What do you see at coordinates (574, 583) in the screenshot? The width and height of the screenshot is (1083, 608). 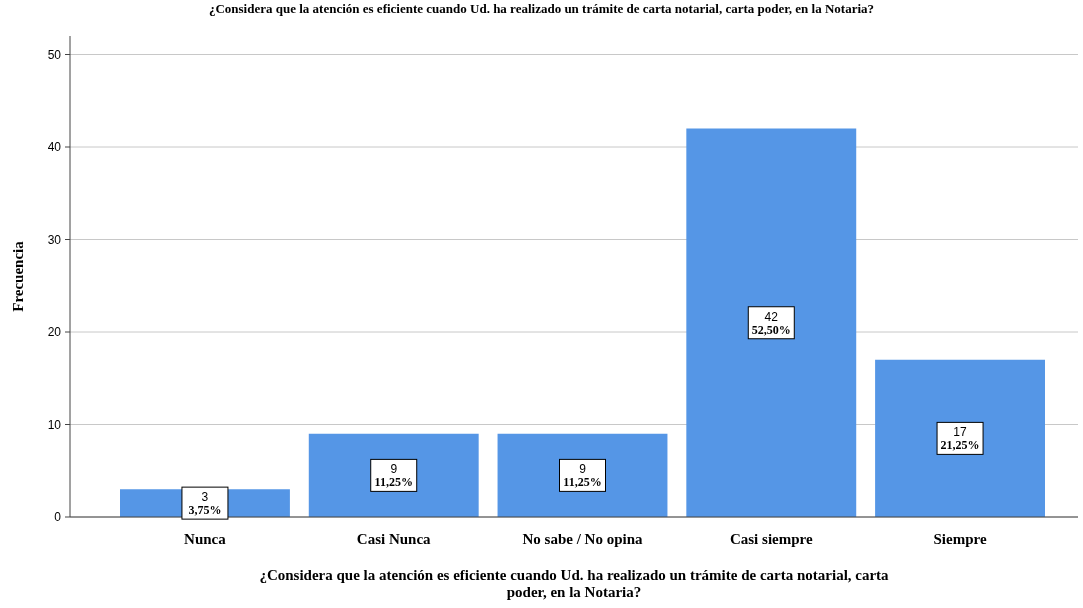 I see `x-axis-title: ¿Considera que la atención es eficiente cuando Ud. ha realizado un trámite de carta notarial, carta poder, en la Notaria?` at bounding box center [574, 583].